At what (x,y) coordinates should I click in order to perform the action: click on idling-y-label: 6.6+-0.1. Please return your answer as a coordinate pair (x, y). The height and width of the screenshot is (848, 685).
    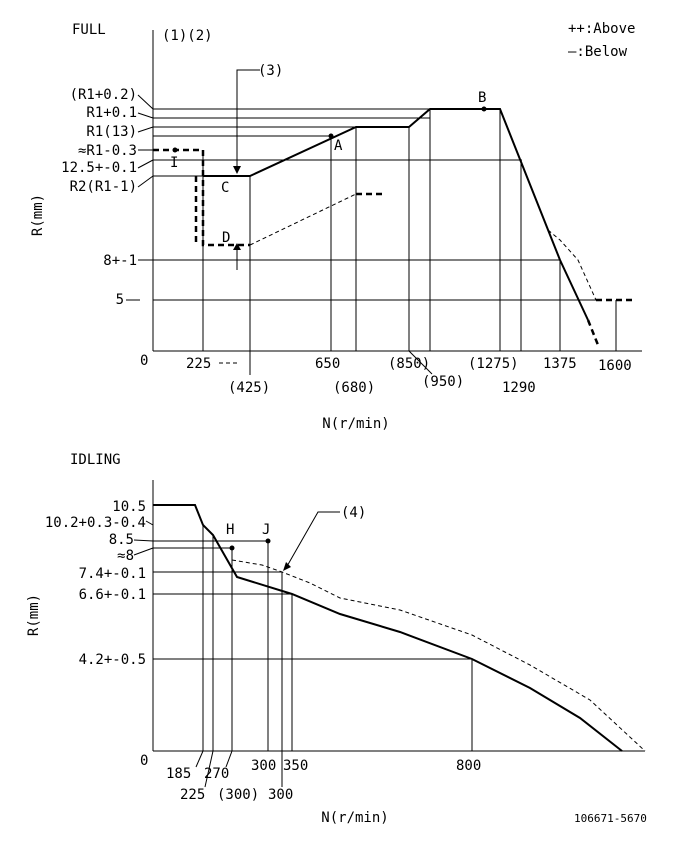
    Looking at the image, I should click on (112, 595).